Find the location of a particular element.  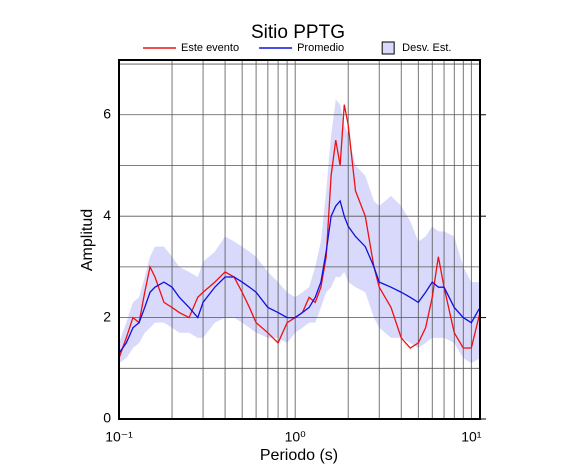

y-tick-label: 4 is located at coordinates (107, 215).